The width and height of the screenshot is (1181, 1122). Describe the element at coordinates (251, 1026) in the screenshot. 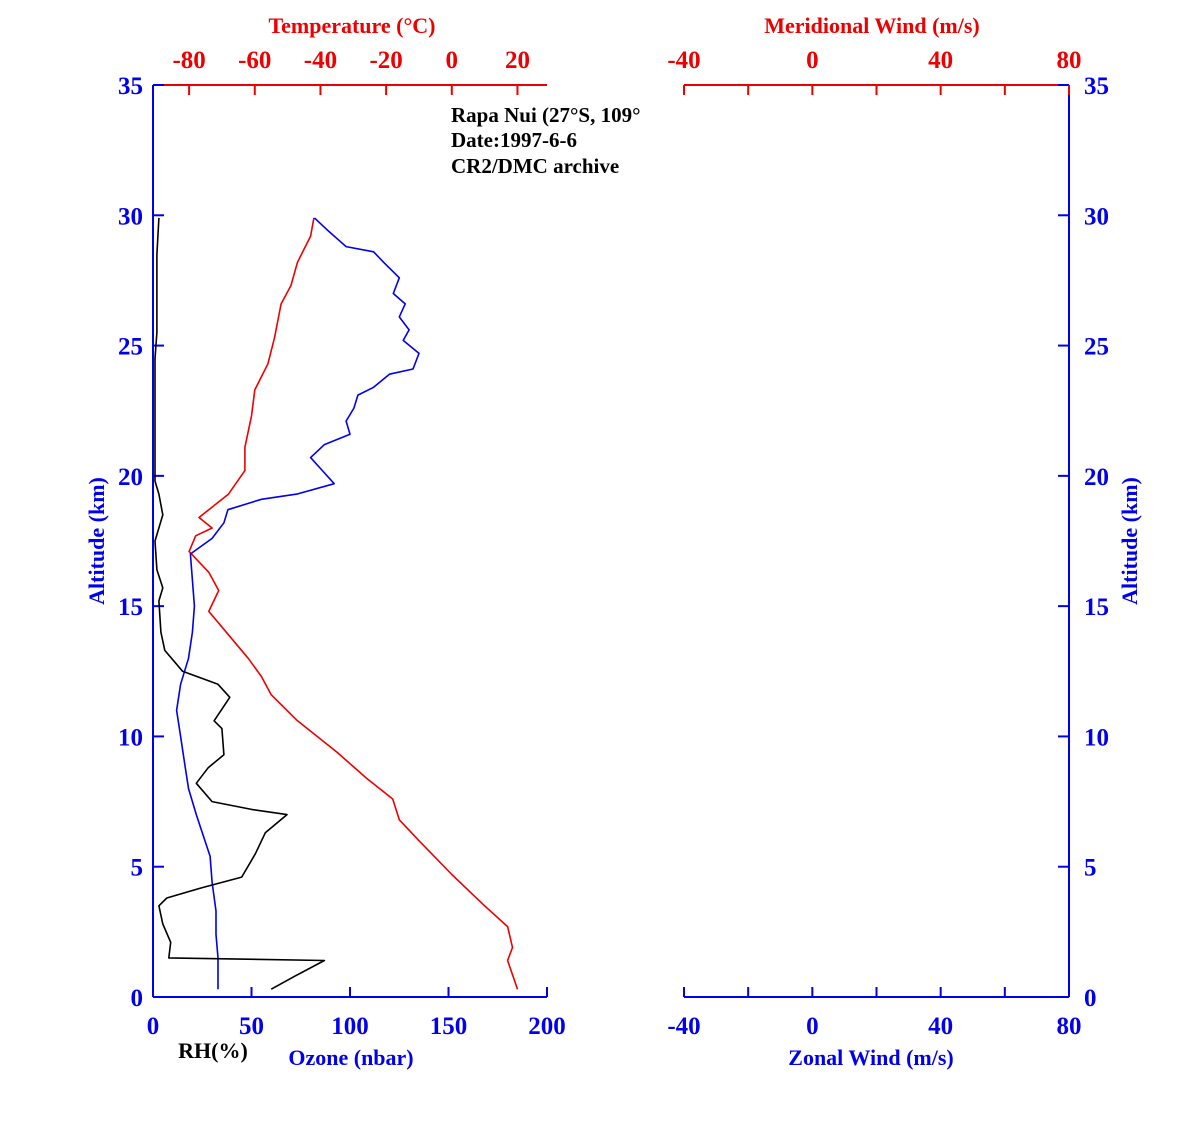

I see `ozone-tick-label: 50` at that location.